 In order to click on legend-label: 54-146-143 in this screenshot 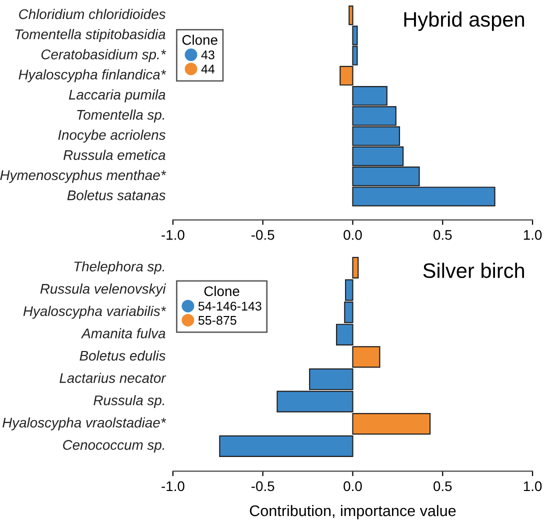, I will do `click(230, 306)`.